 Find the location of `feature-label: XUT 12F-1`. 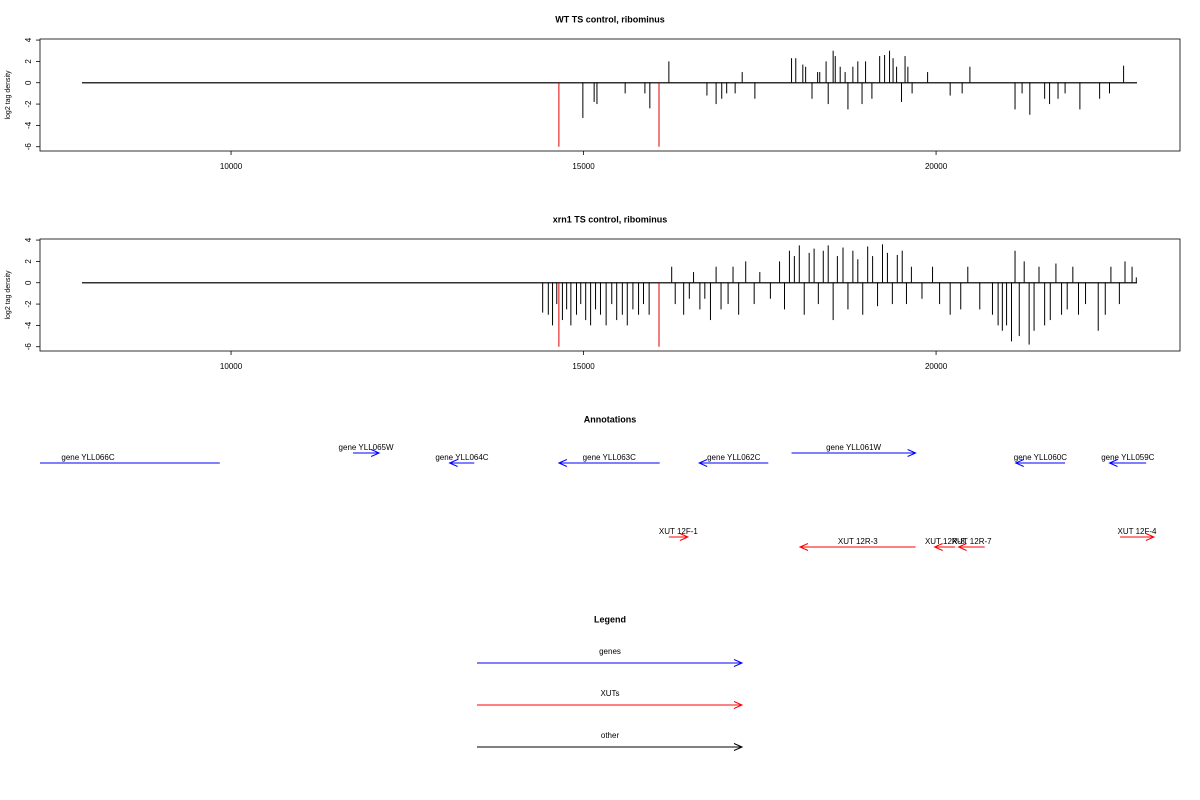

feature-label: XUT 12F-1 is located at coordinates (679, 531).